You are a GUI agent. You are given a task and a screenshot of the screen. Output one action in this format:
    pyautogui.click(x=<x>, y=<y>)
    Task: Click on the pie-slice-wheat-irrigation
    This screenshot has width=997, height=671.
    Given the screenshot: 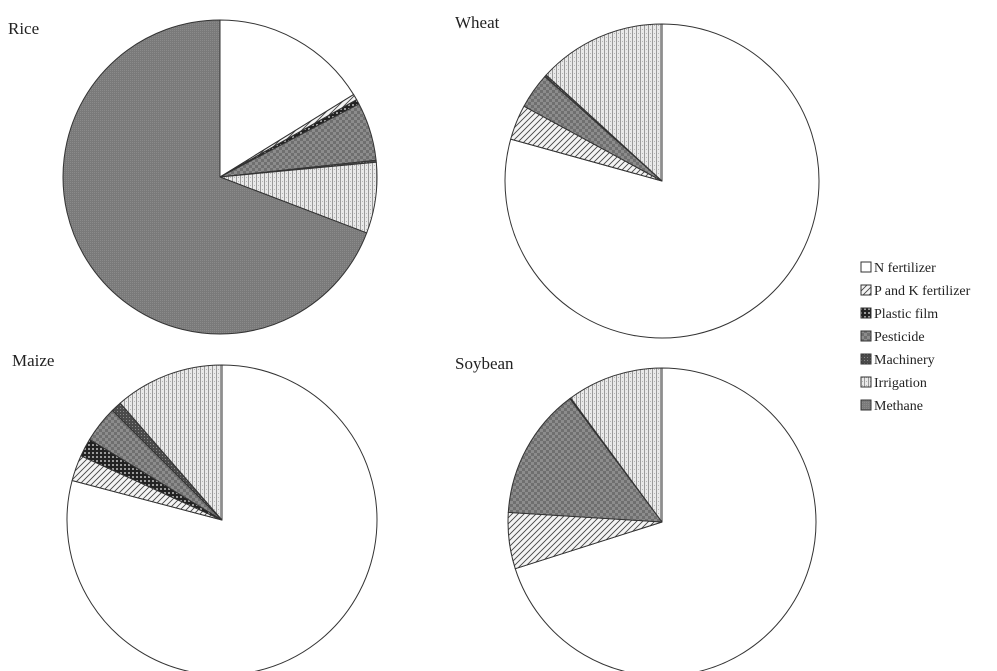 What is the action you would take?
    pyautogui.click(x=604, y=102)
    